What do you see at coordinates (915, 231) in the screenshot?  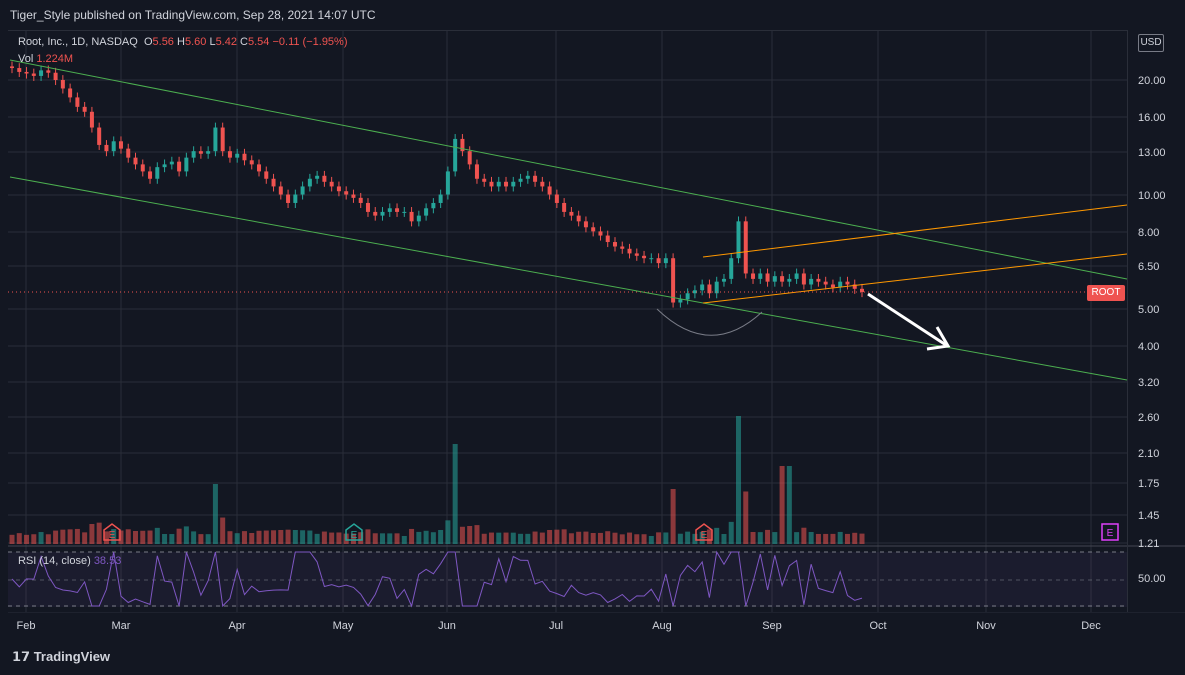 I see `wedge-upper-line` at bounding box center [915, 231].